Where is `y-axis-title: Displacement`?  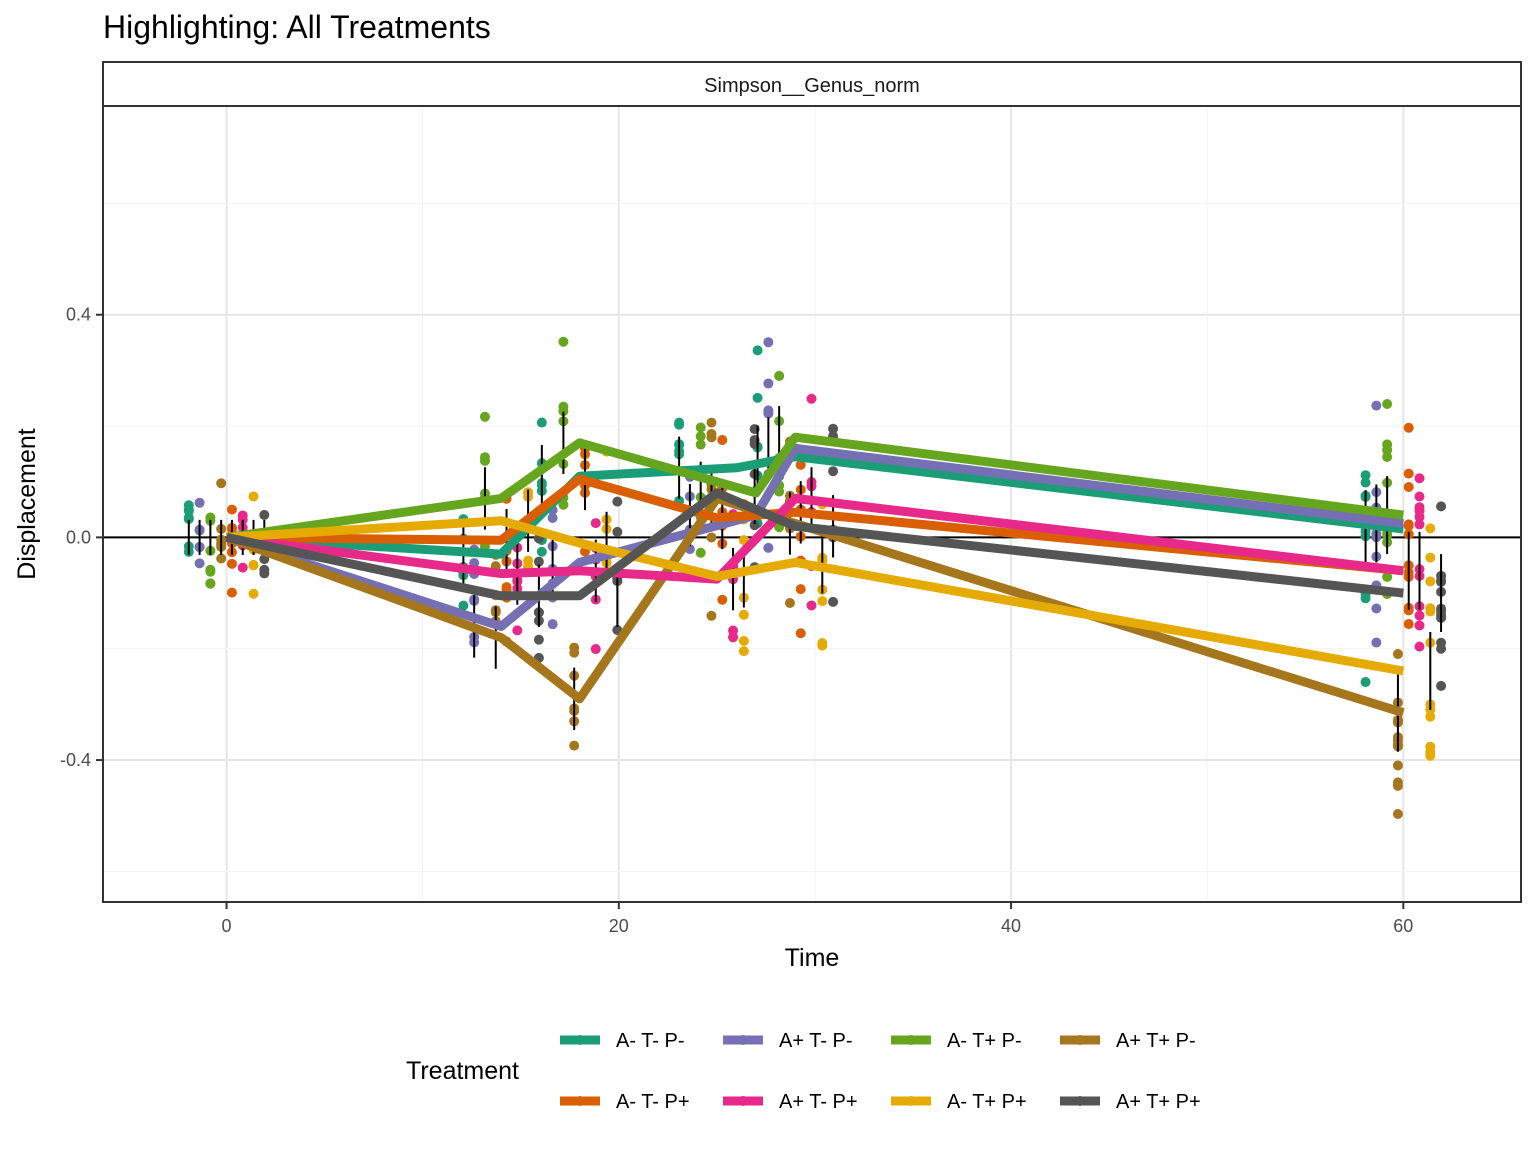
y-axis-title: Displacement is located at coordinates (27, 504).